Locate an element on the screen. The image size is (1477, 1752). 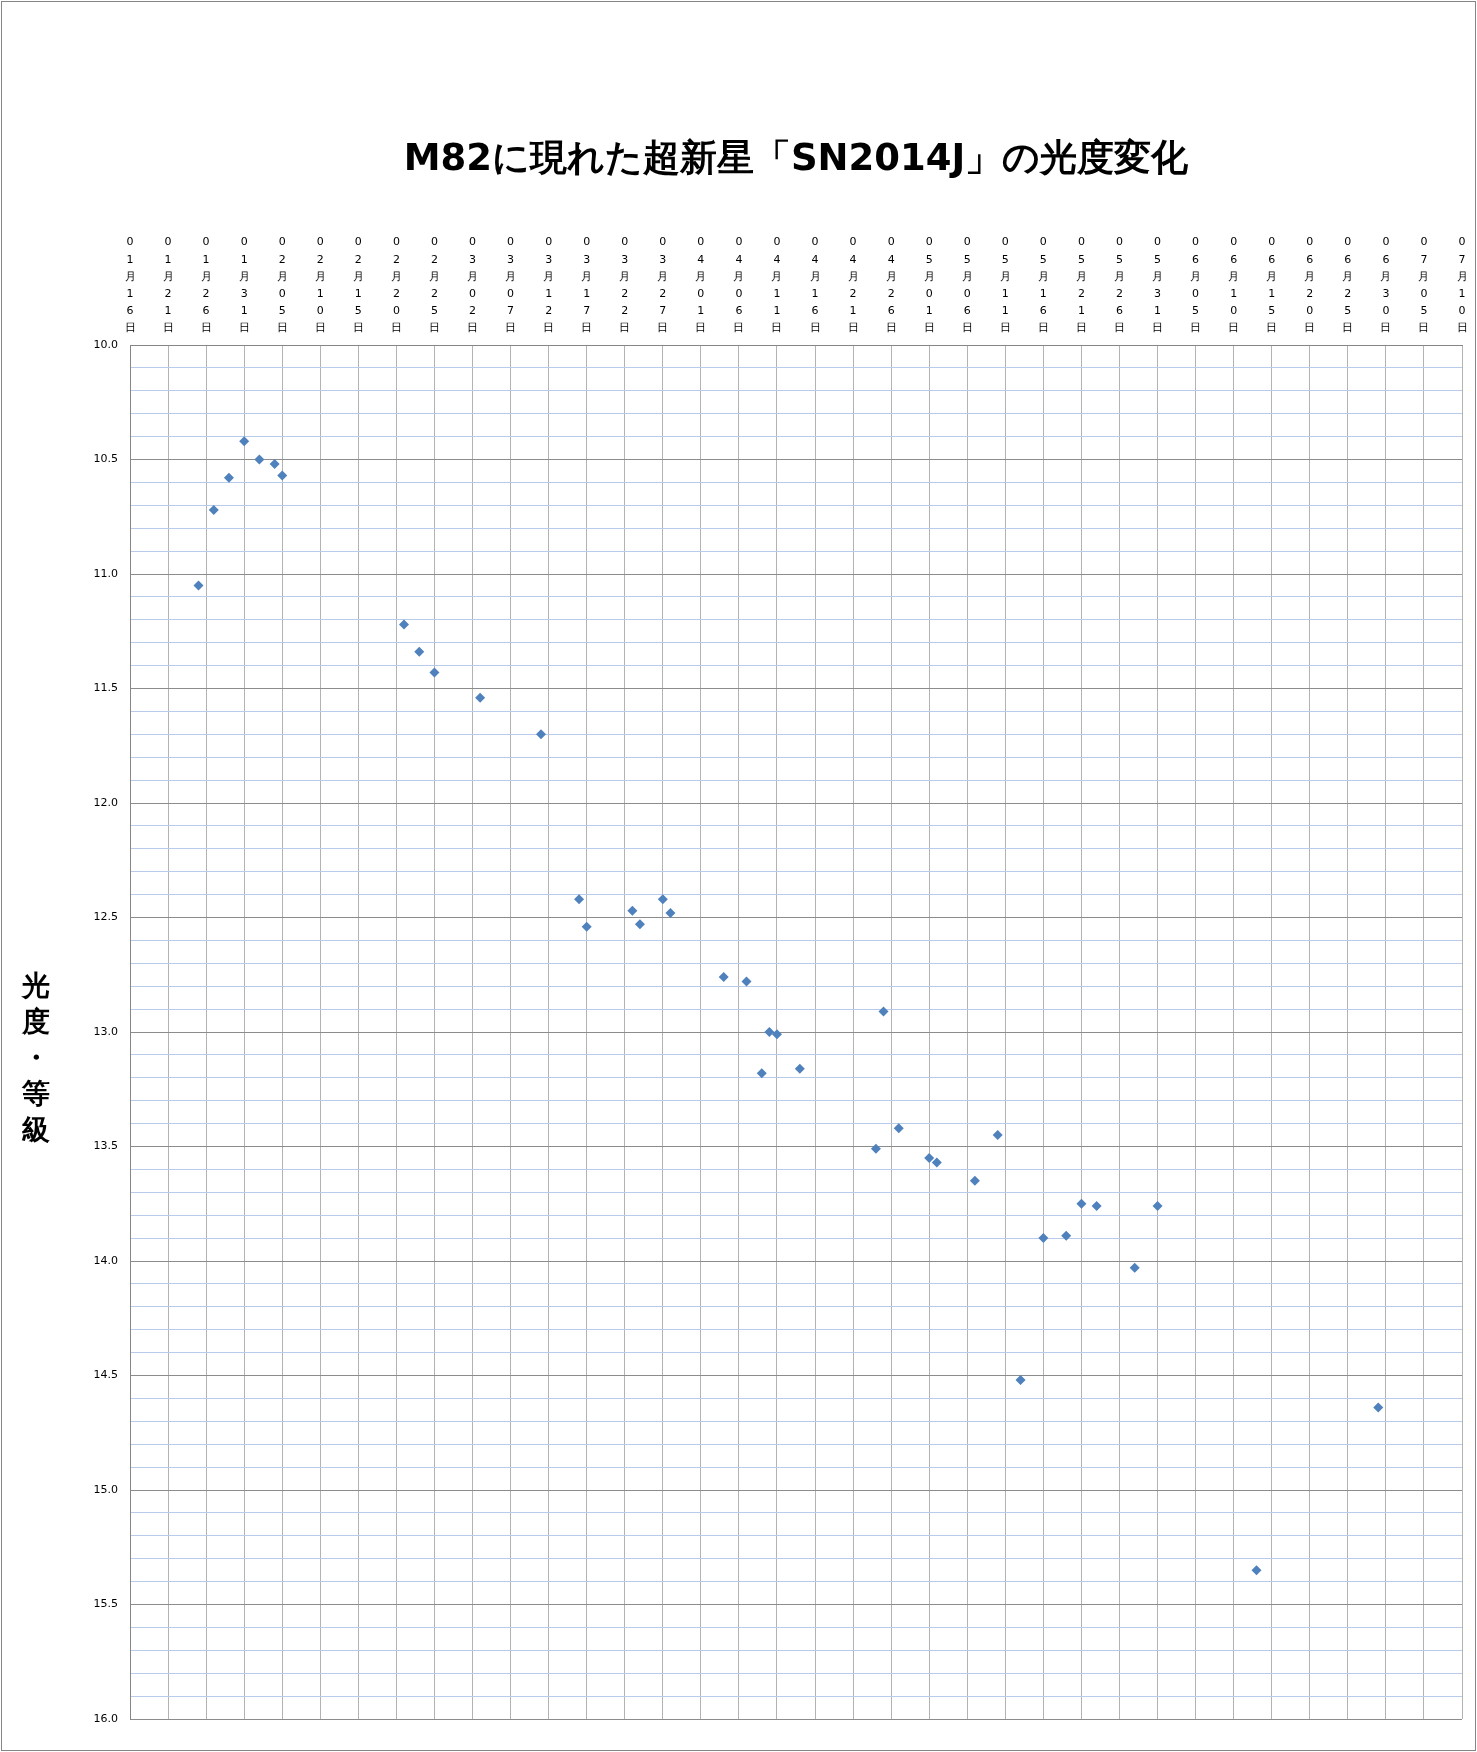
x-tick-label: 04月11日 is located at coordinates (777, 285).